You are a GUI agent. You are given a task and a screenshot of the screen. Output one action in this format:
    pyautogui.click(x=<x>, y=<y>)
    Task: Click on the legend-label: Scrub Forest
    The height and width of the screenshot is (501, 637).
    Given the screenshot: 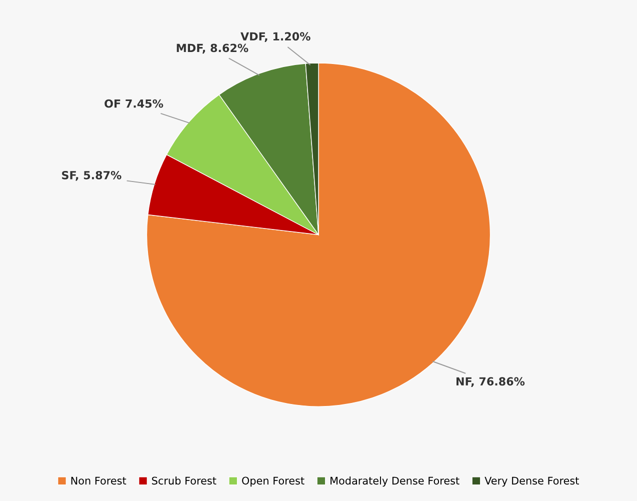 What is the action you would take?
    pyautogui.click(x=184, y=480)
    